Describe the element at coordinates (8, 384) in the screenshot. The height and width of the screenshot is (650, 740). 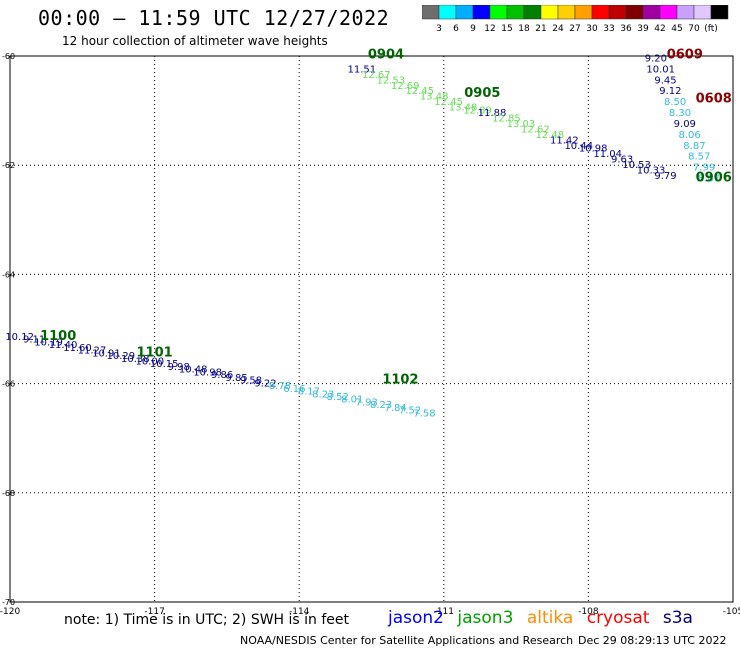
I see `y-tick-label: -66` at that location.